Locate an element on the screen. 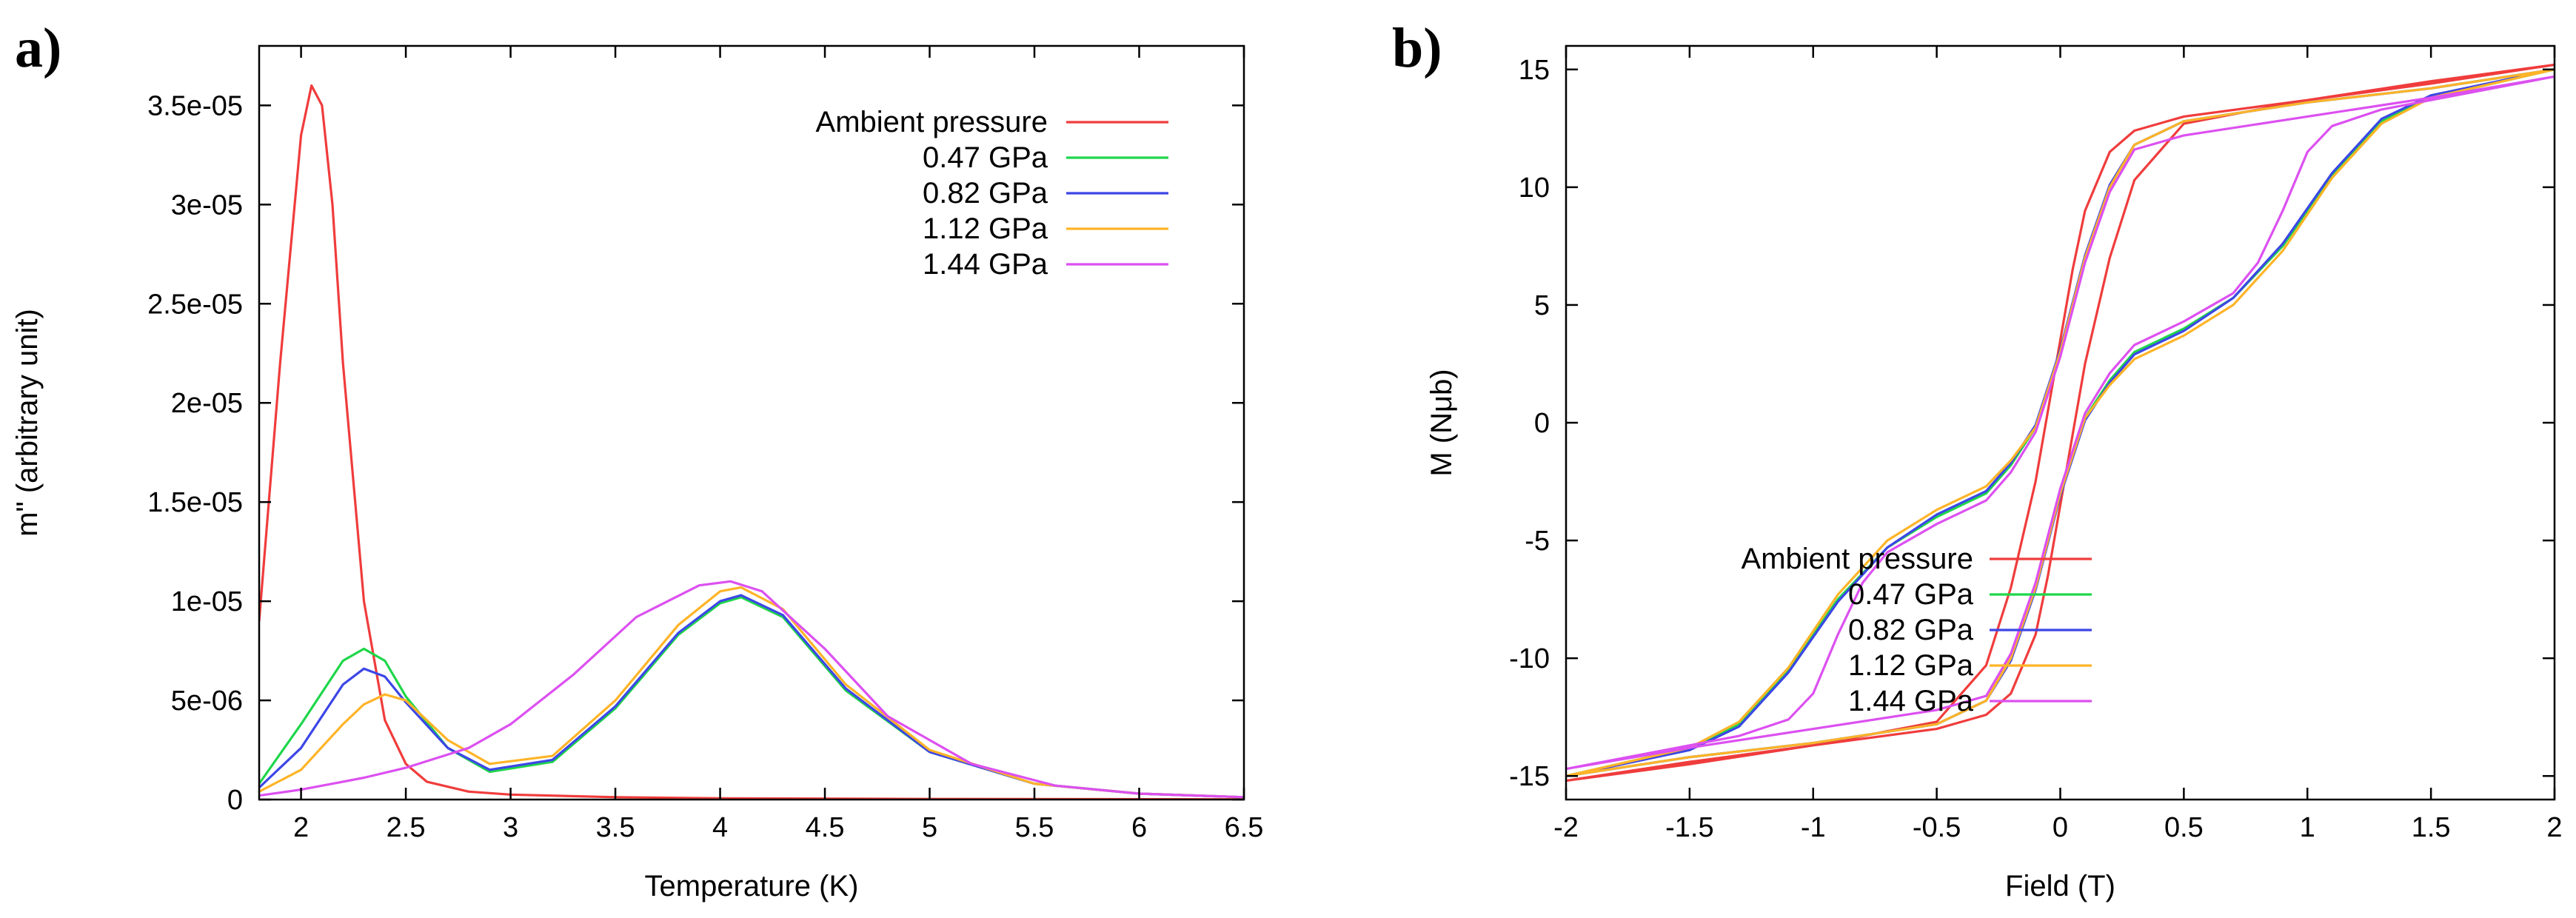 This screenshot has height=918, width=2576. x-axis-label: Temperature (K) is located at coordinates (752, 886).